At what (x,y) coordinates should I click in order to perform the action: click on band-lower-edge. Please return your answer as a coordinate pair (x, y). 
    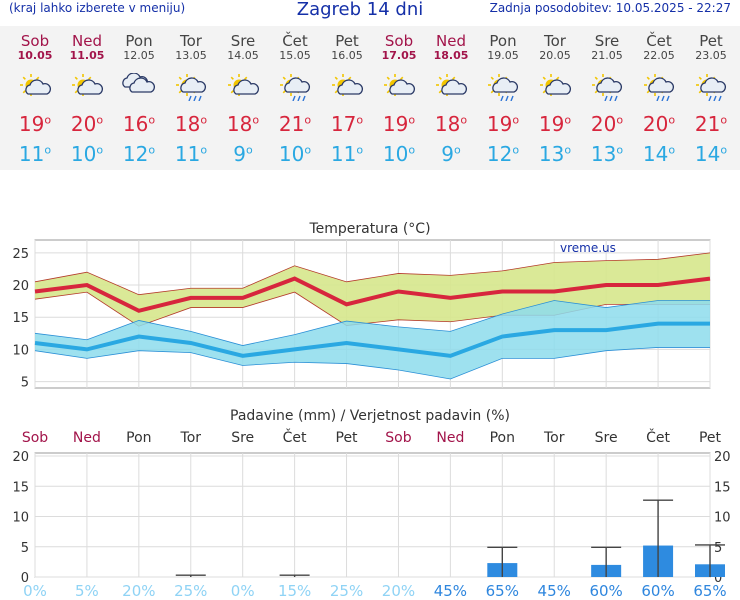
    Looking at the image, I should click on (372, 363).